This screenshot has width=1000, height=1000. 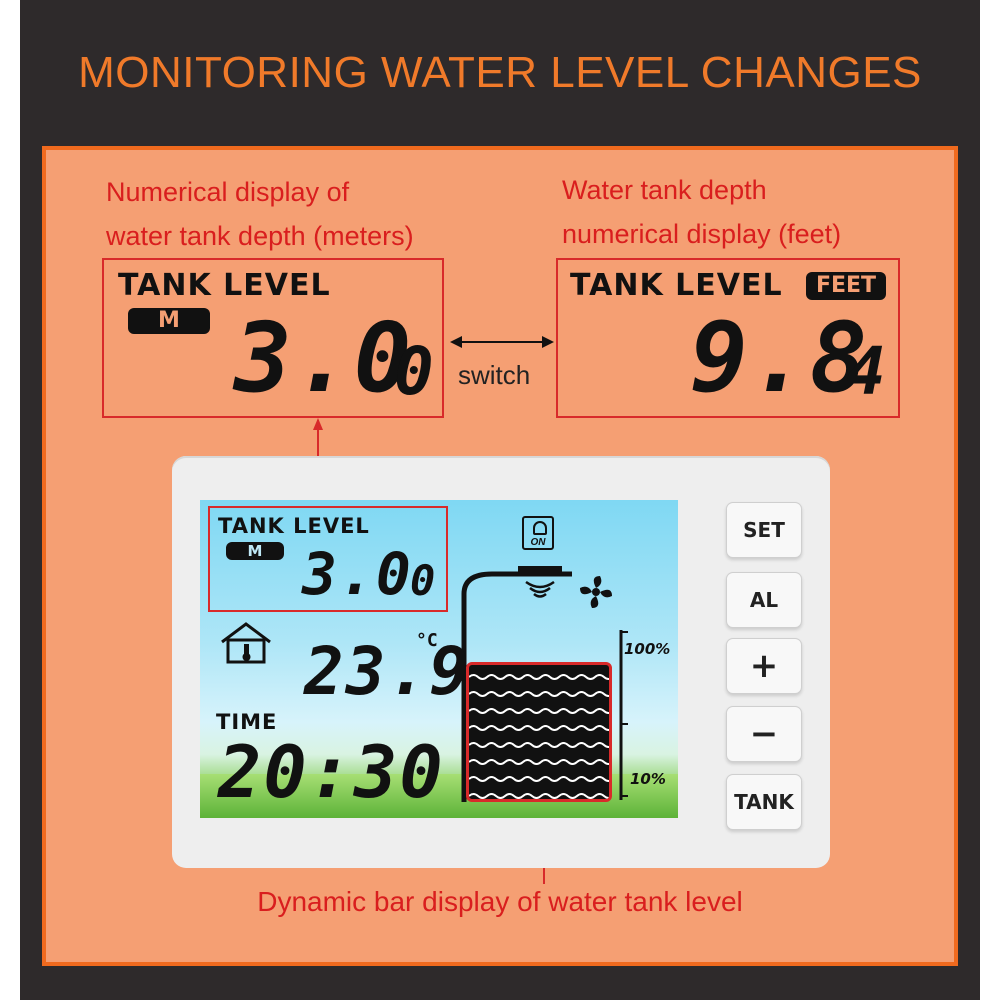 I want to click on page-headline: MONITORING WATER LEVEL CHANGES, so click(x=500, y=72).